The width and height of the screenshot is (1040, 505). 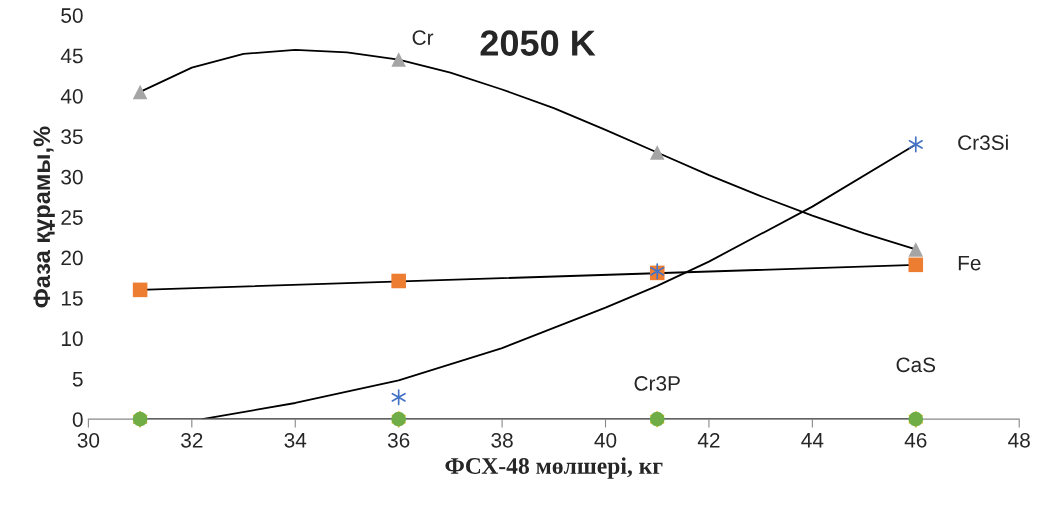 I want to click on y-tick-label: 50, so click(x=72, y=15).